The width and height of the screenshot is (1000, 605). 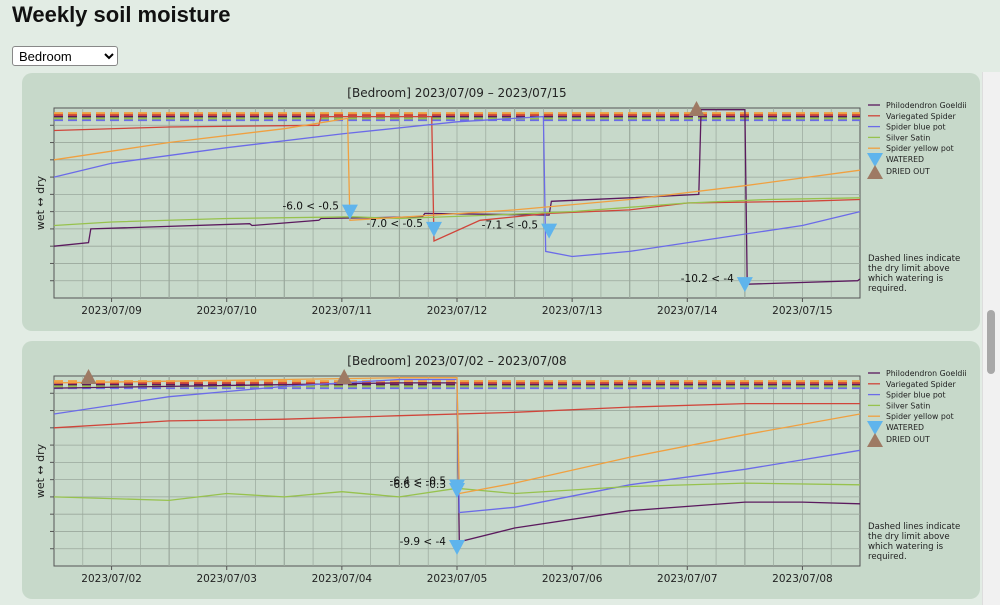 What do you see at coordinates (395, 224) in the screenshot?
I see `watered-label: -7.0 < -0.5` at bounding box center [395, 224].